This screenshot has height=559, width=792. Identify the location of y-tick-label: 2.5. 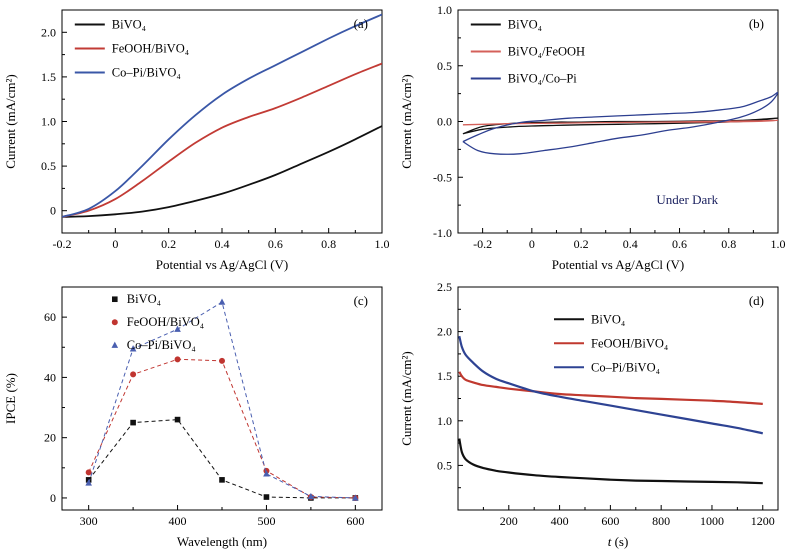
(444, 287).